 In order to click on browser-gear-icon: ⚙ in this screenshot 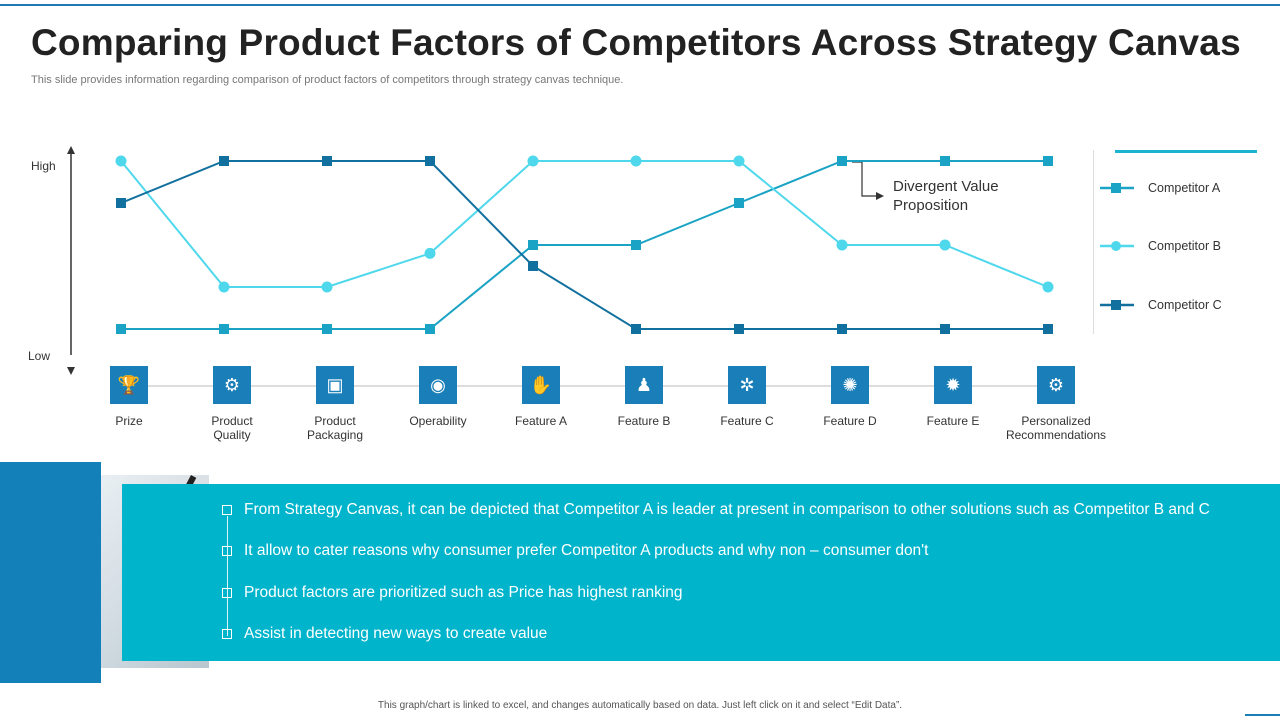, I will do `click(1056, 385)`.